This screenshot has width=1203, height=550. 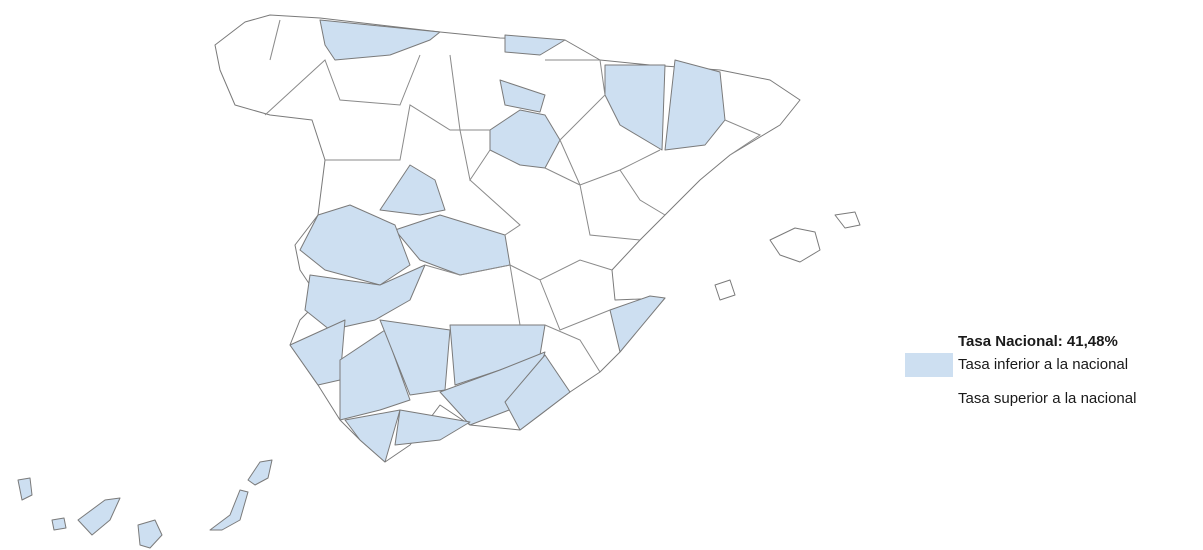 I want to click on balearic-islands, so click(x=787, y=256).